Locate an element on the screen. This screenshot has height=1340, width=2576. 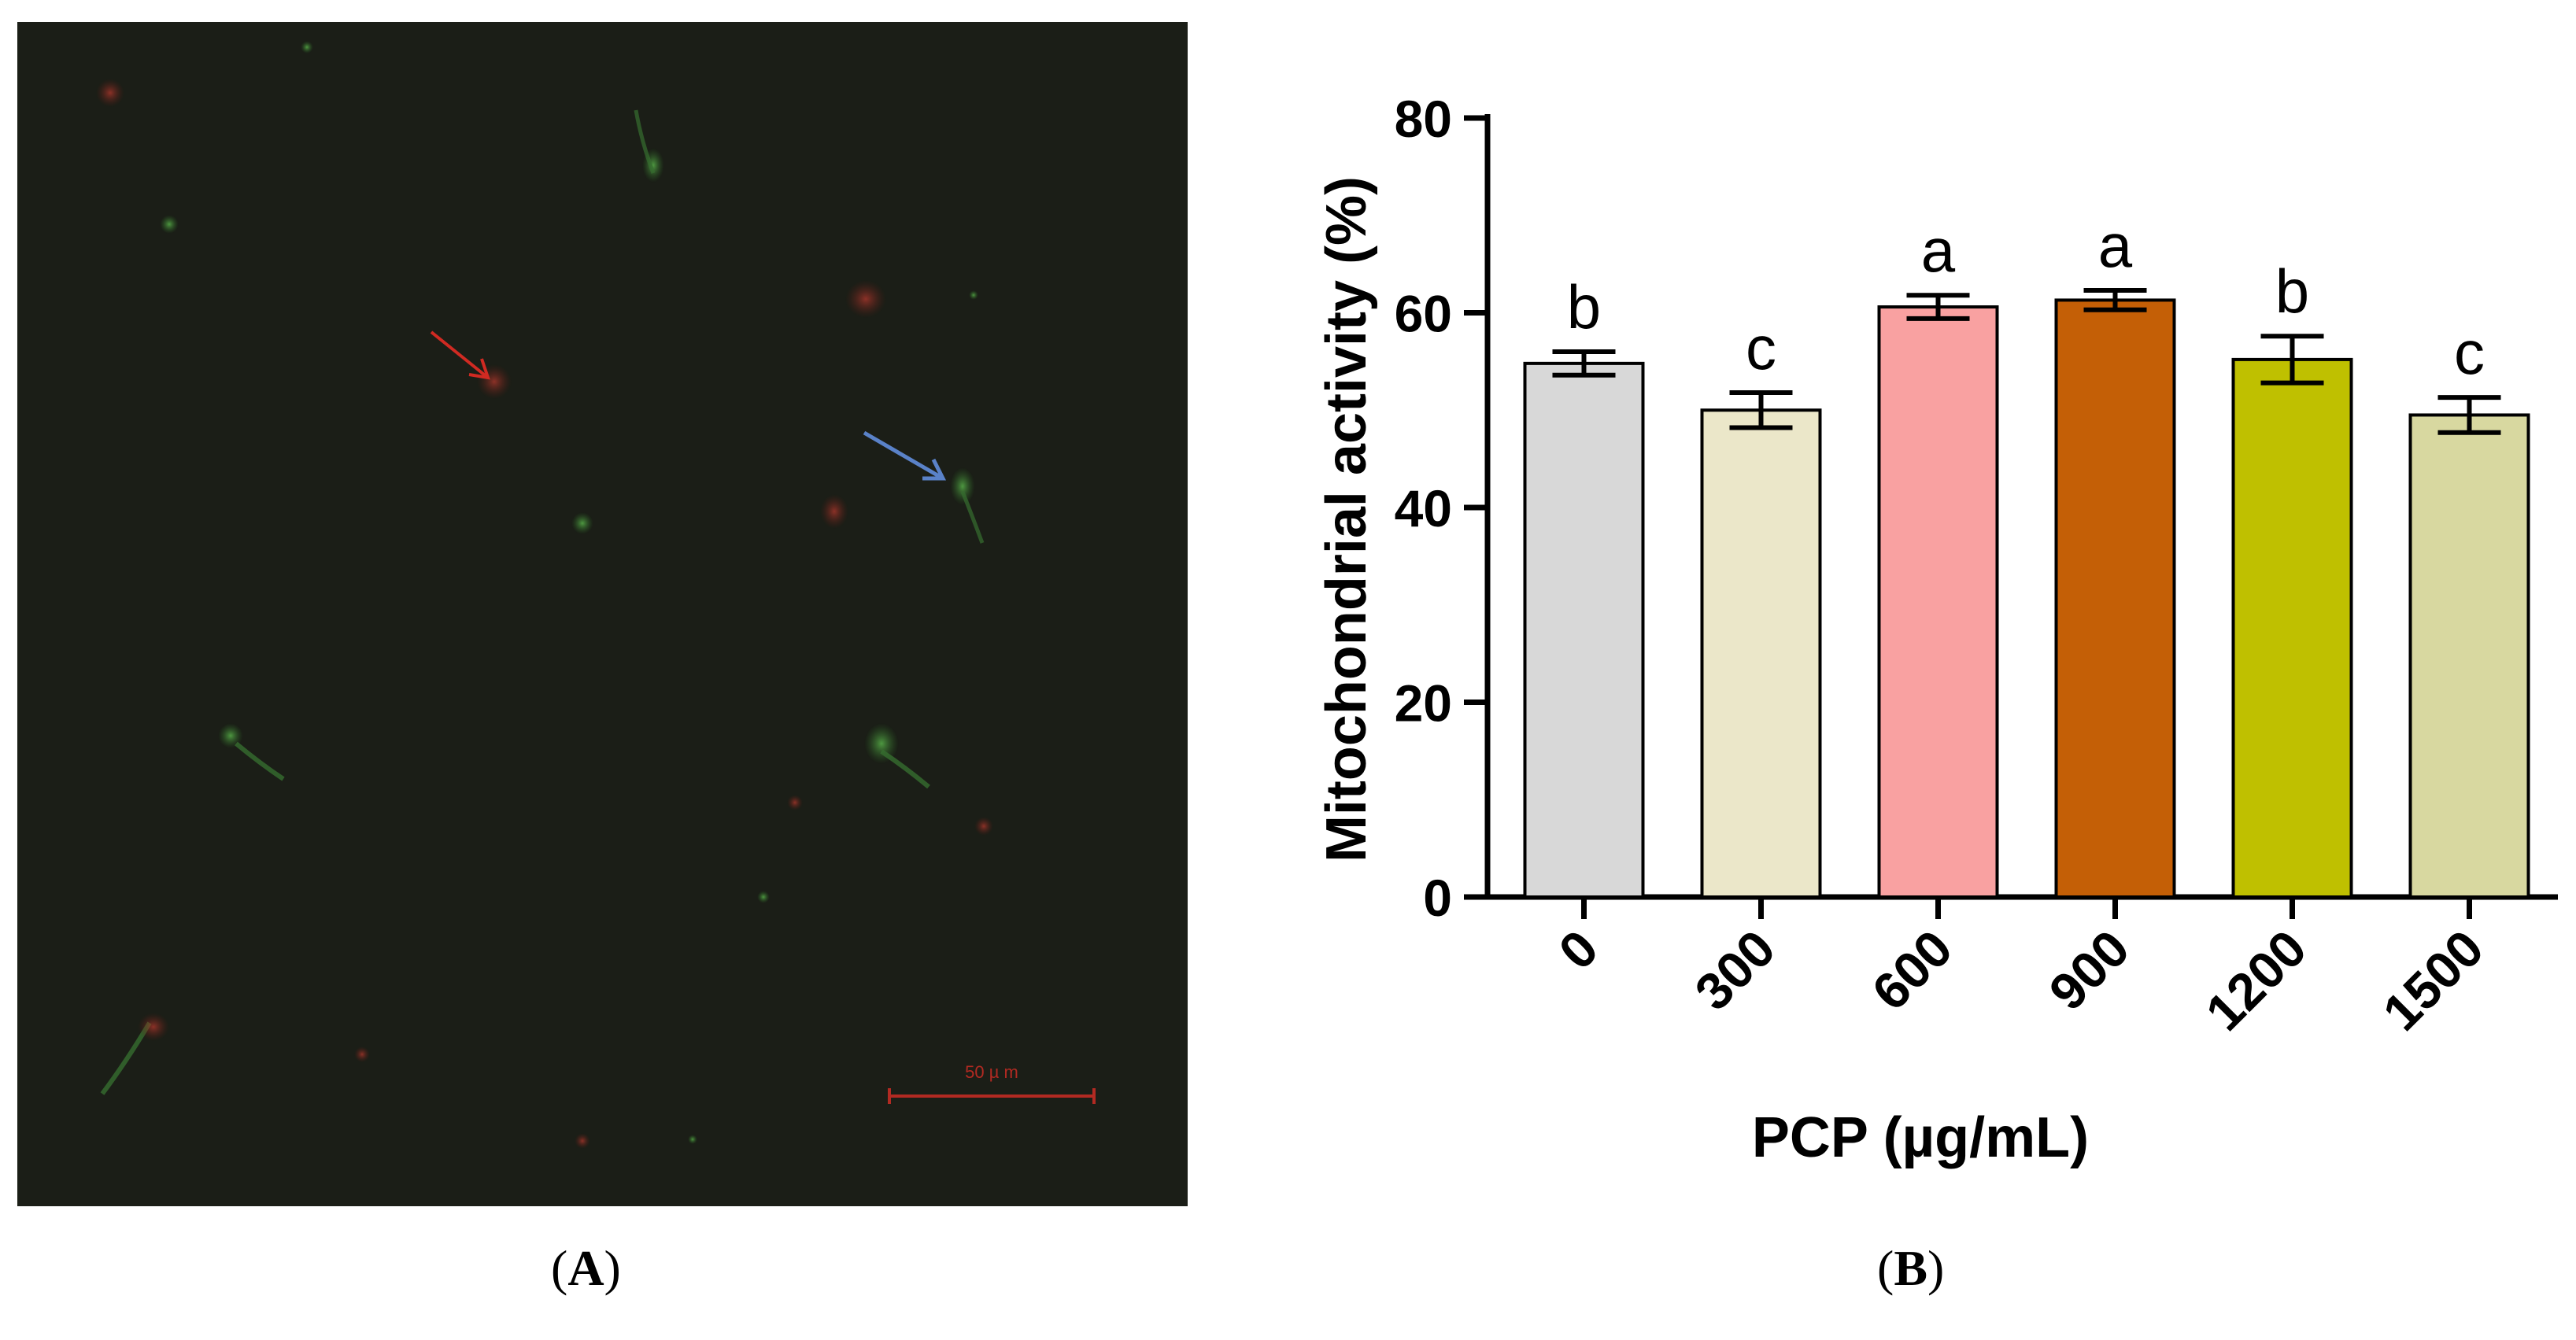
x-tick-label: 900 is located at coordinates (2089, 970).